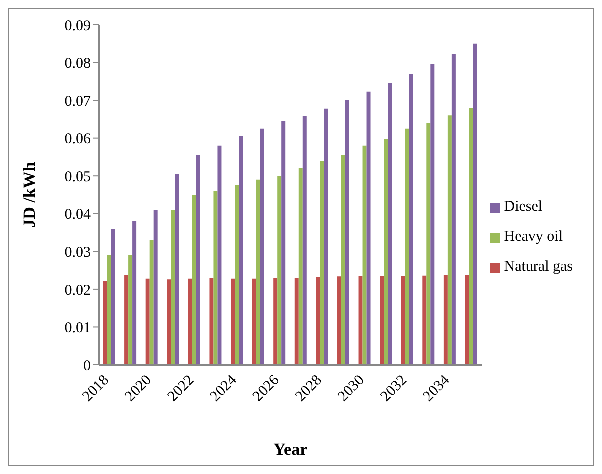 The image size is (602, 474). What do you see at coordinates (533, 237) in the screenshot?
I see `legend-label: Heavy oil` at bounding box center [533, 237].